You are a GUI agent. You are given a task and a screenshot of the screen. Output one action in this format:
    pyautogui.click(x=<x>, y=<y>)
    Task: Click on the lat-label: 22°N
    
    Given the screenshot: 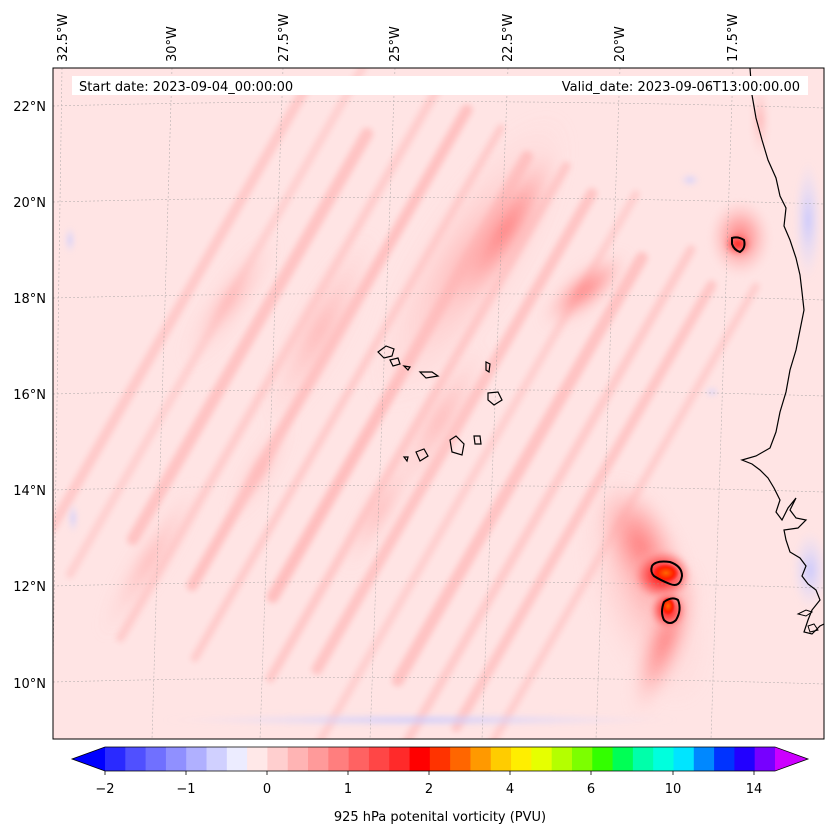 What is the action you would take?
    pyautogui.click(x=29, y=107)
    